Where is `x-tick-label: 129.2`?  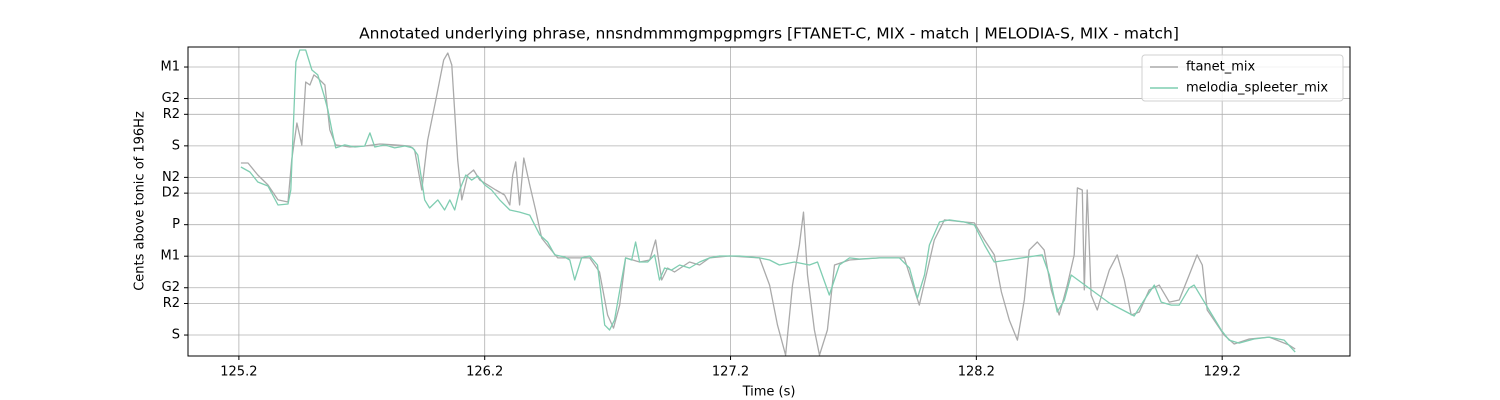 x-tick-label: 129.2 is located at coordinates (1222, 372).